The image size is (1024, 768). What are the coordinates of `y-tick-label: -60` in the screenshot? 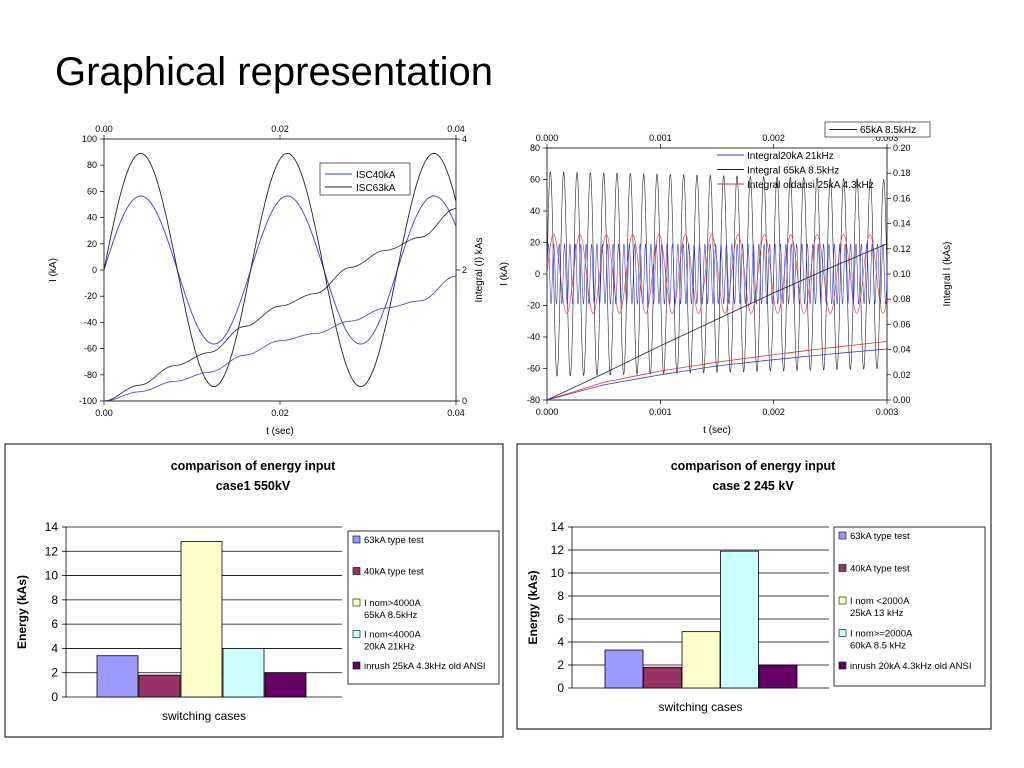 It's located at (533, 369).